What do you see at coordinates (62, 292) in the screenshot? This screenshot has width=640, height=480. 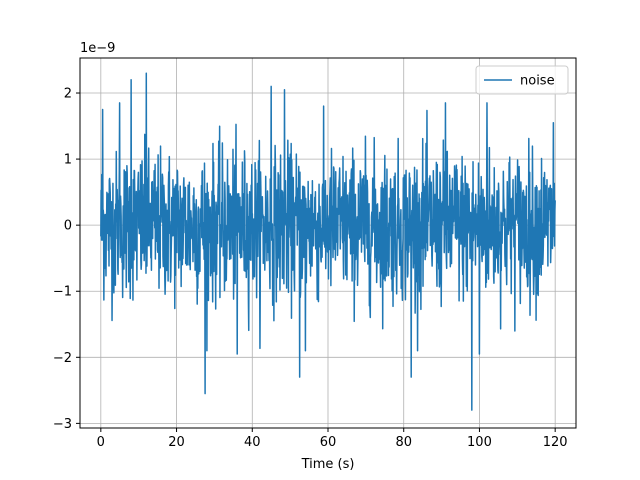 I see `y-tick-label: −1` at bounding box center [62, 292].